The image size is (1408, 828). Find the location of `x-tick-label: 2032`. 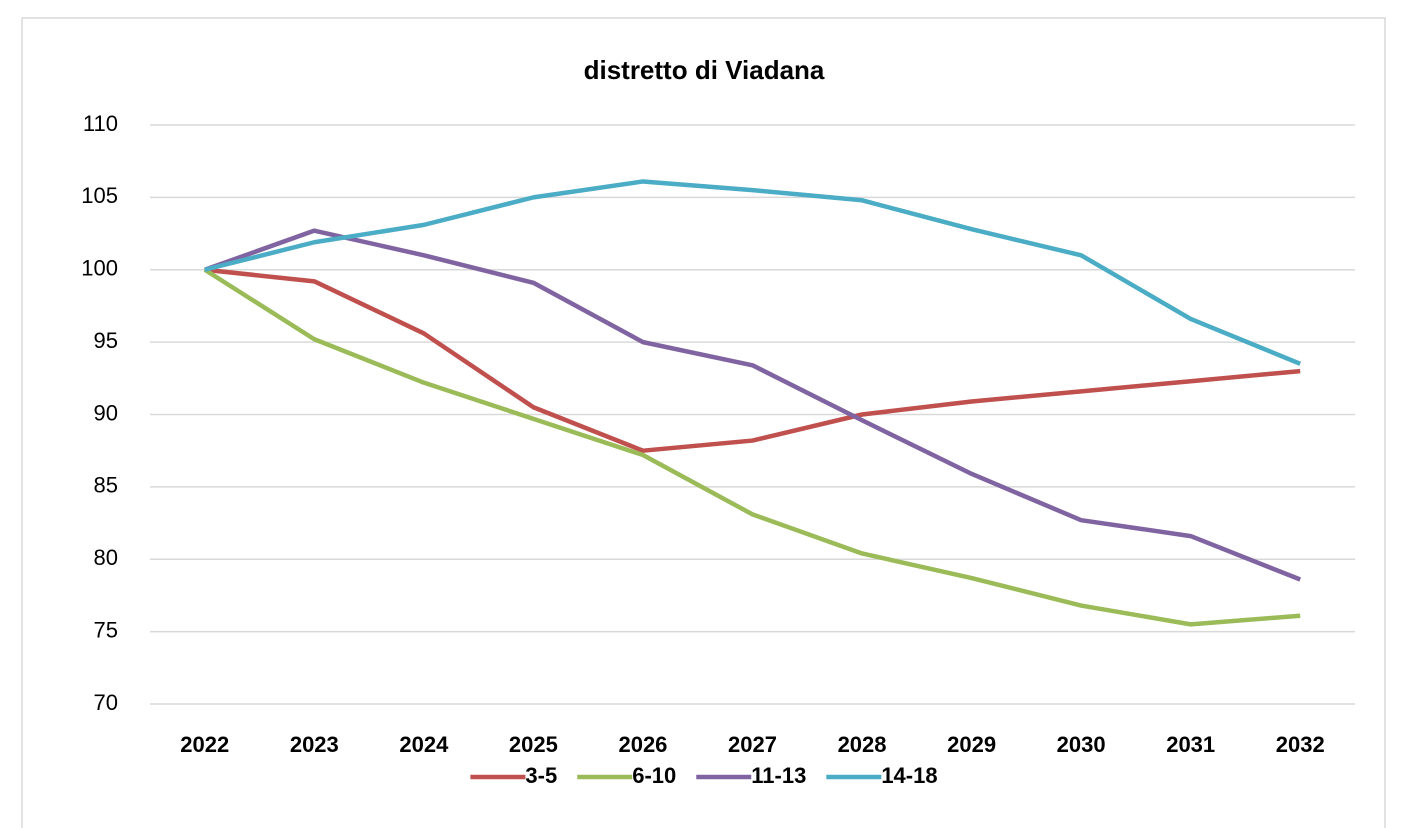

x-tick-label: 2032 is located at coordinates (1300, 744).